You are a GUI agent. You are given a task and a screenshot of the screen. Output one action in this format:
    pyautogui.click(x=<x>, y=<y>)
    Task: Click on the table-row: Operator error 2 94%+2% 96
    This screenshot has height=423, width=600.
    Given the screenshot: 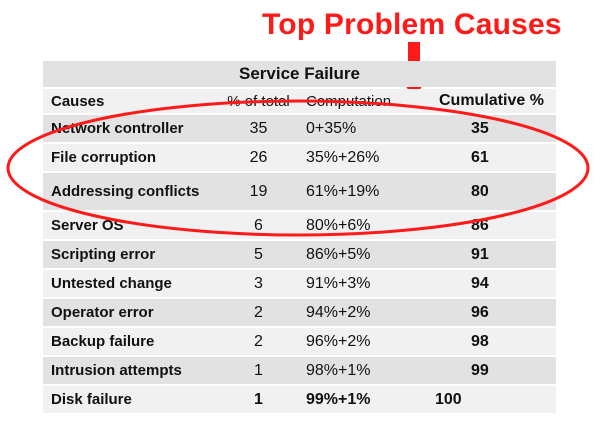 What is the action you would take?
    pyautogui.click(x=299, y=312)
    